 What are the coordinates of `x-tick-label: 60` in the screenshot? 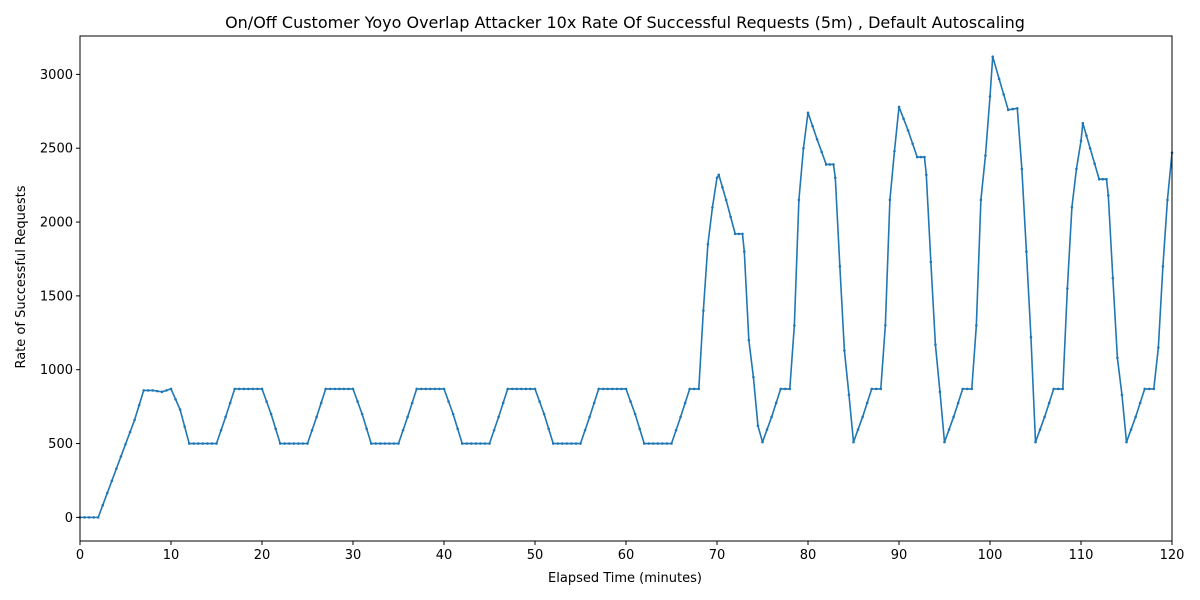 It's located at (626, 555).